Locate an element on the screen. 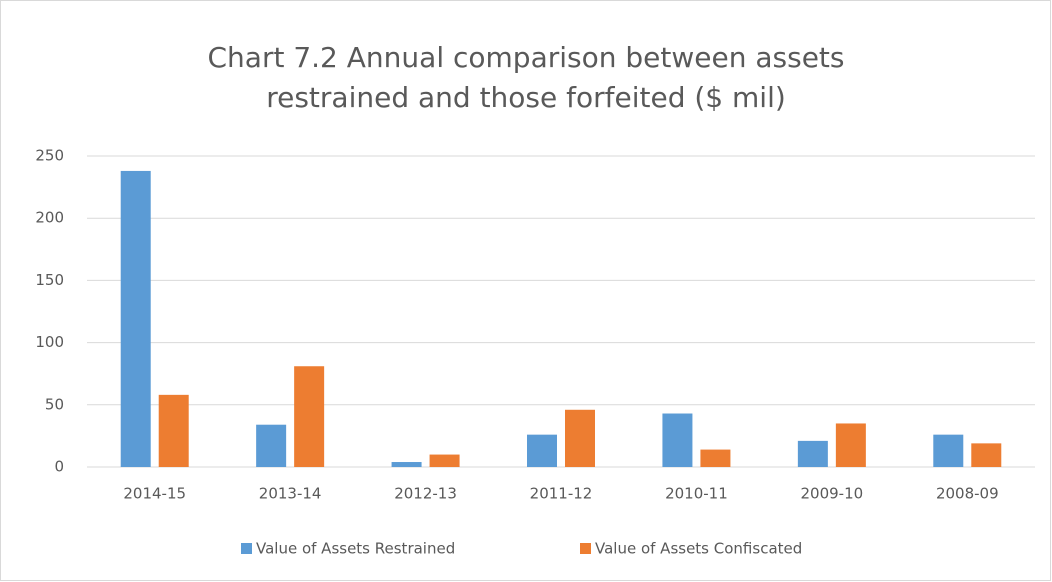  y-tick-label: 100 is located at coordinates (49, 342).